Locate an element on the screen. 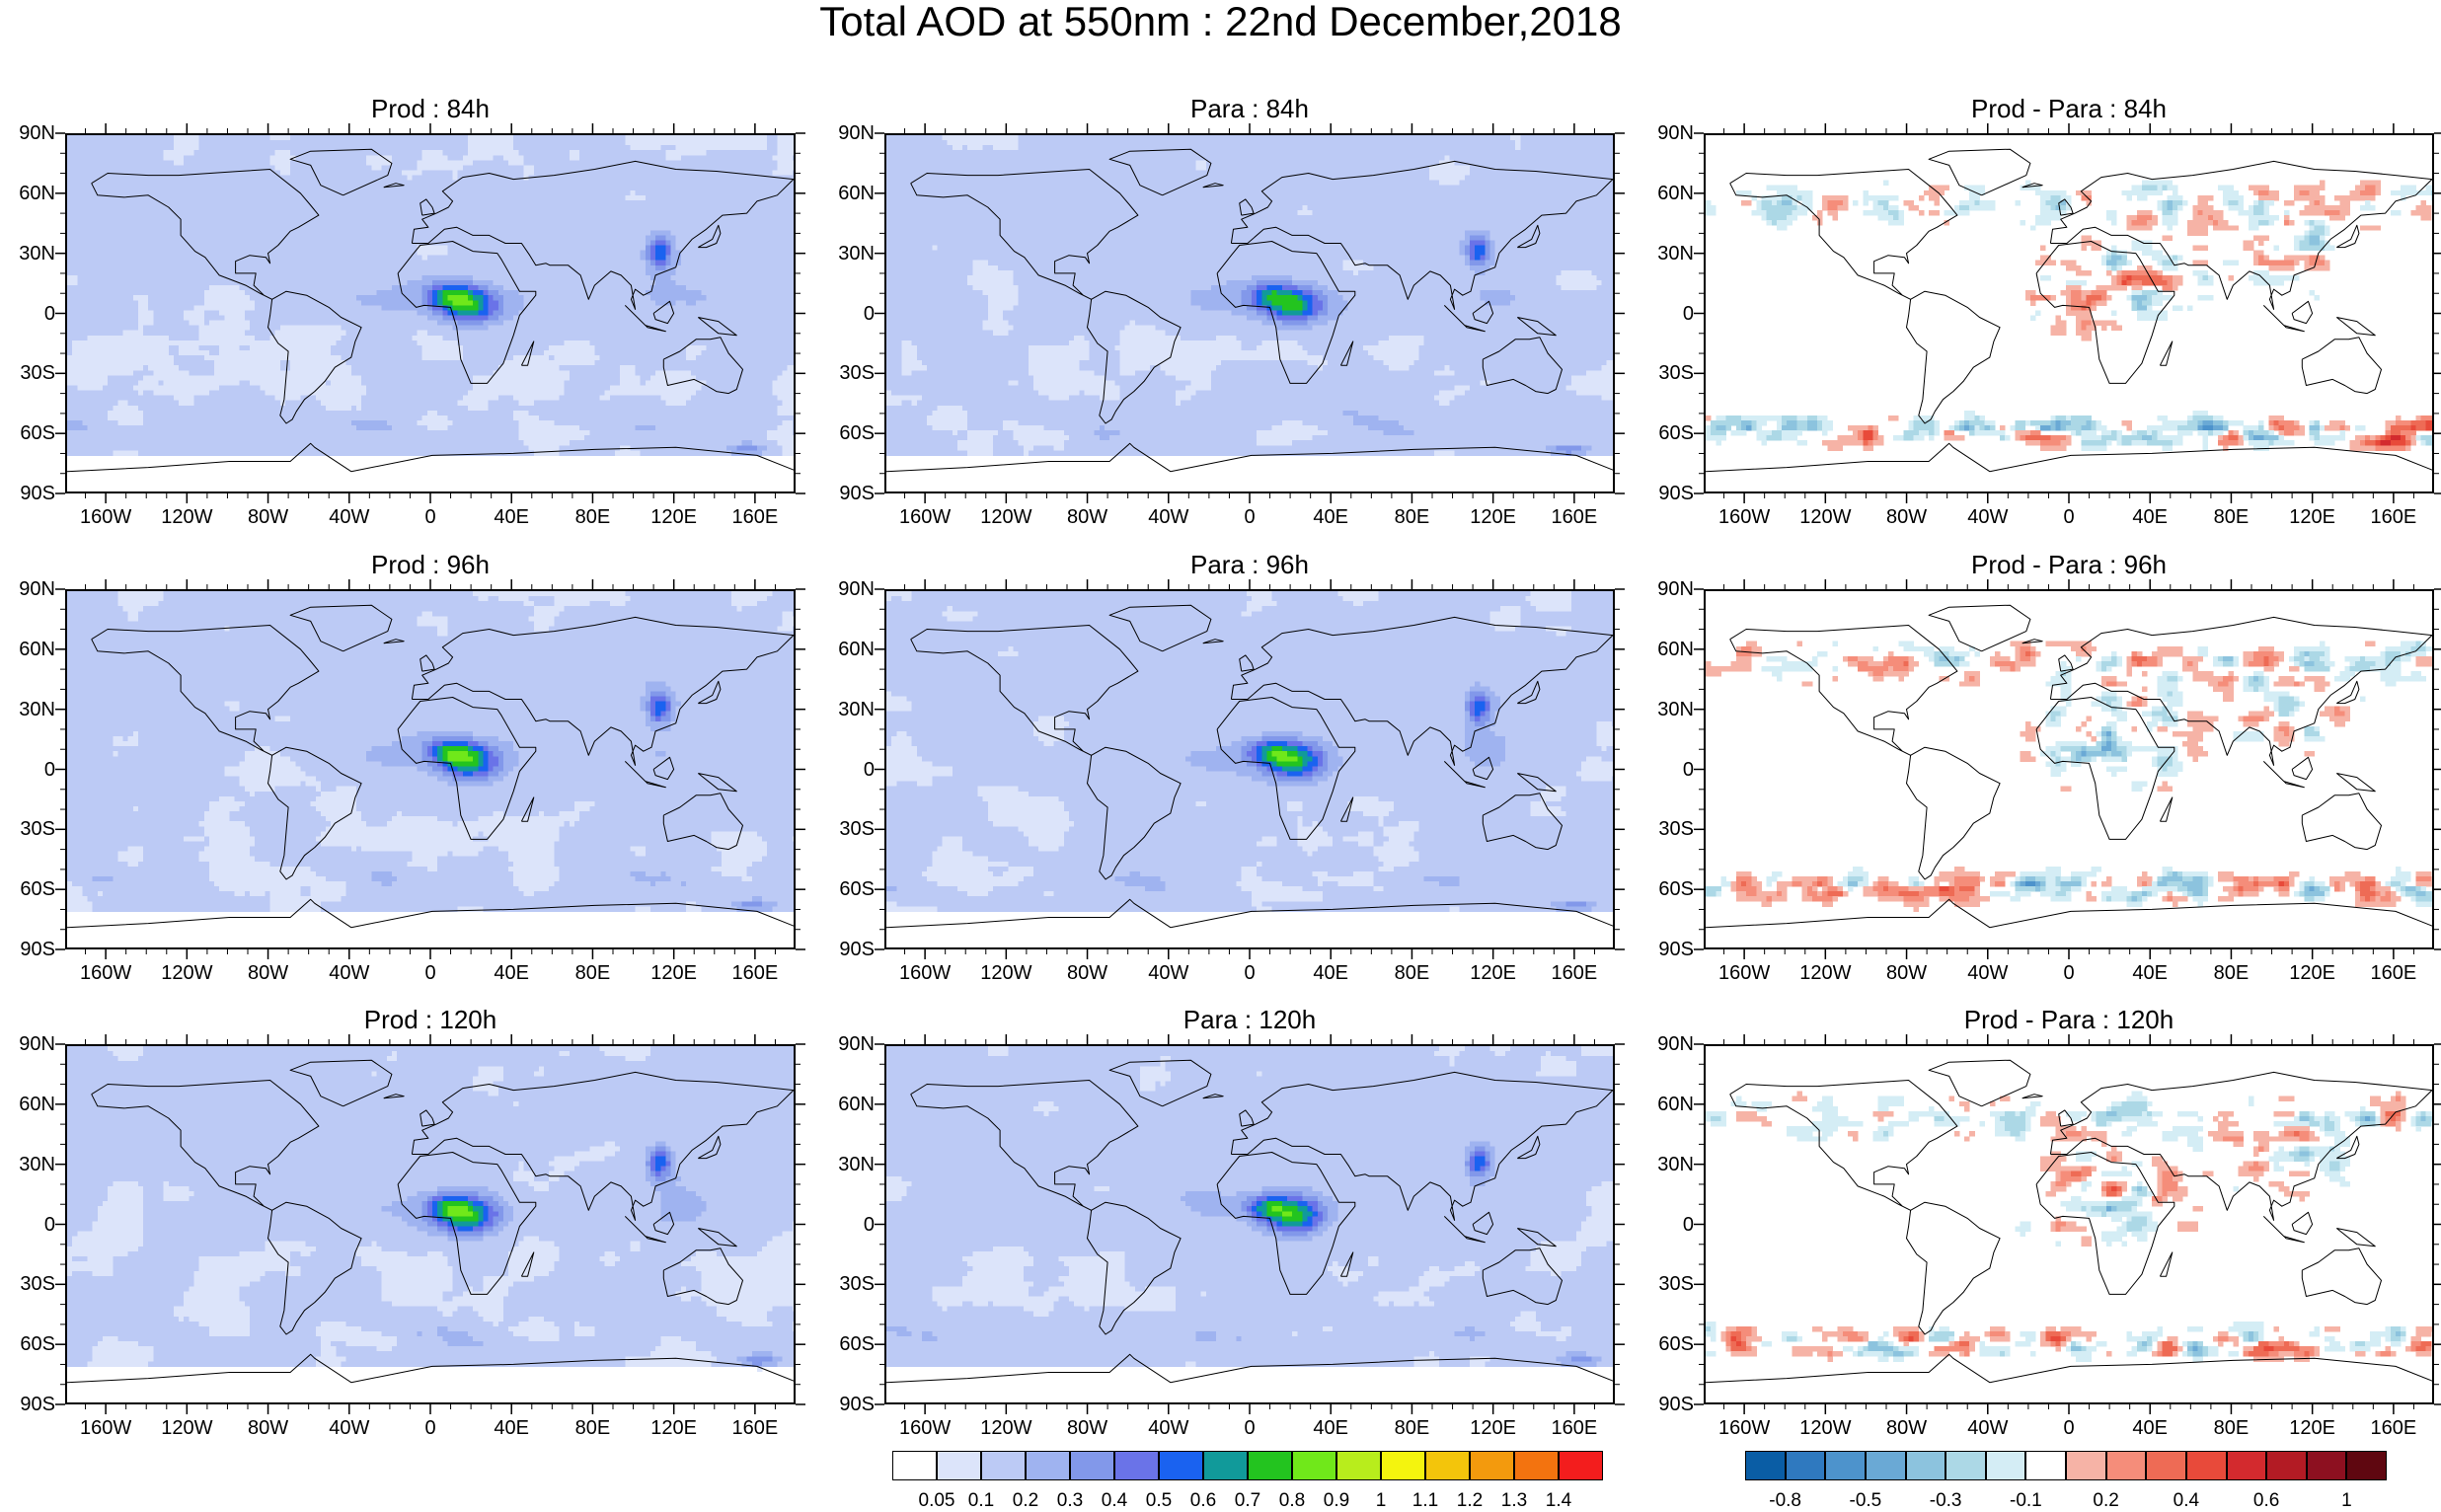 Image resolution: width=2441 pixels, height=1512 pixels. colorbar-label: -0.5 is located at coordinates (1866, 1501).